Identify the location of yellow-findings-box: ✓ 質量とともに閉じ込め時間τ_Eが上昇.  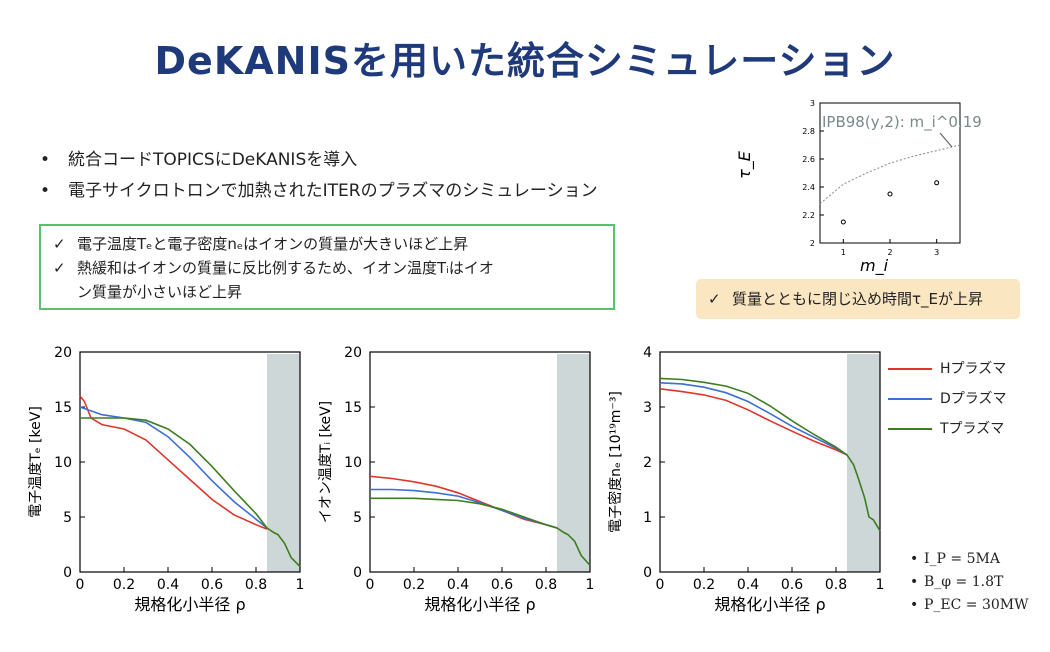
(858, 299).